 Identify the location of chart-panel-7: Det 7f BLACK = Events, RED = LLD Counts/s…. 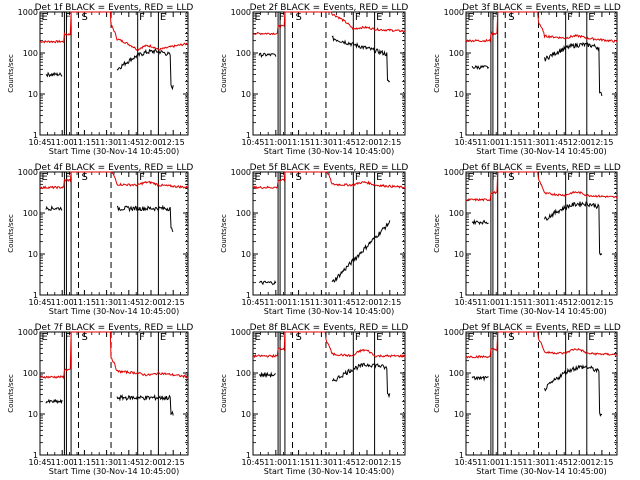
(100, 399).